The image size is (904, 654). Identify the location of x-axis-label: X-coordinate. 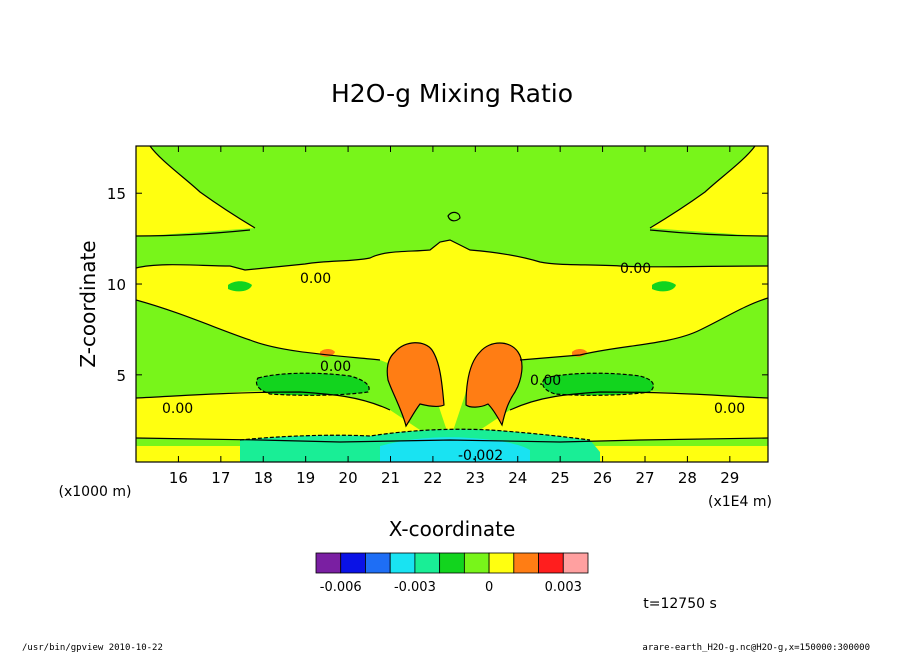
(452, 529).